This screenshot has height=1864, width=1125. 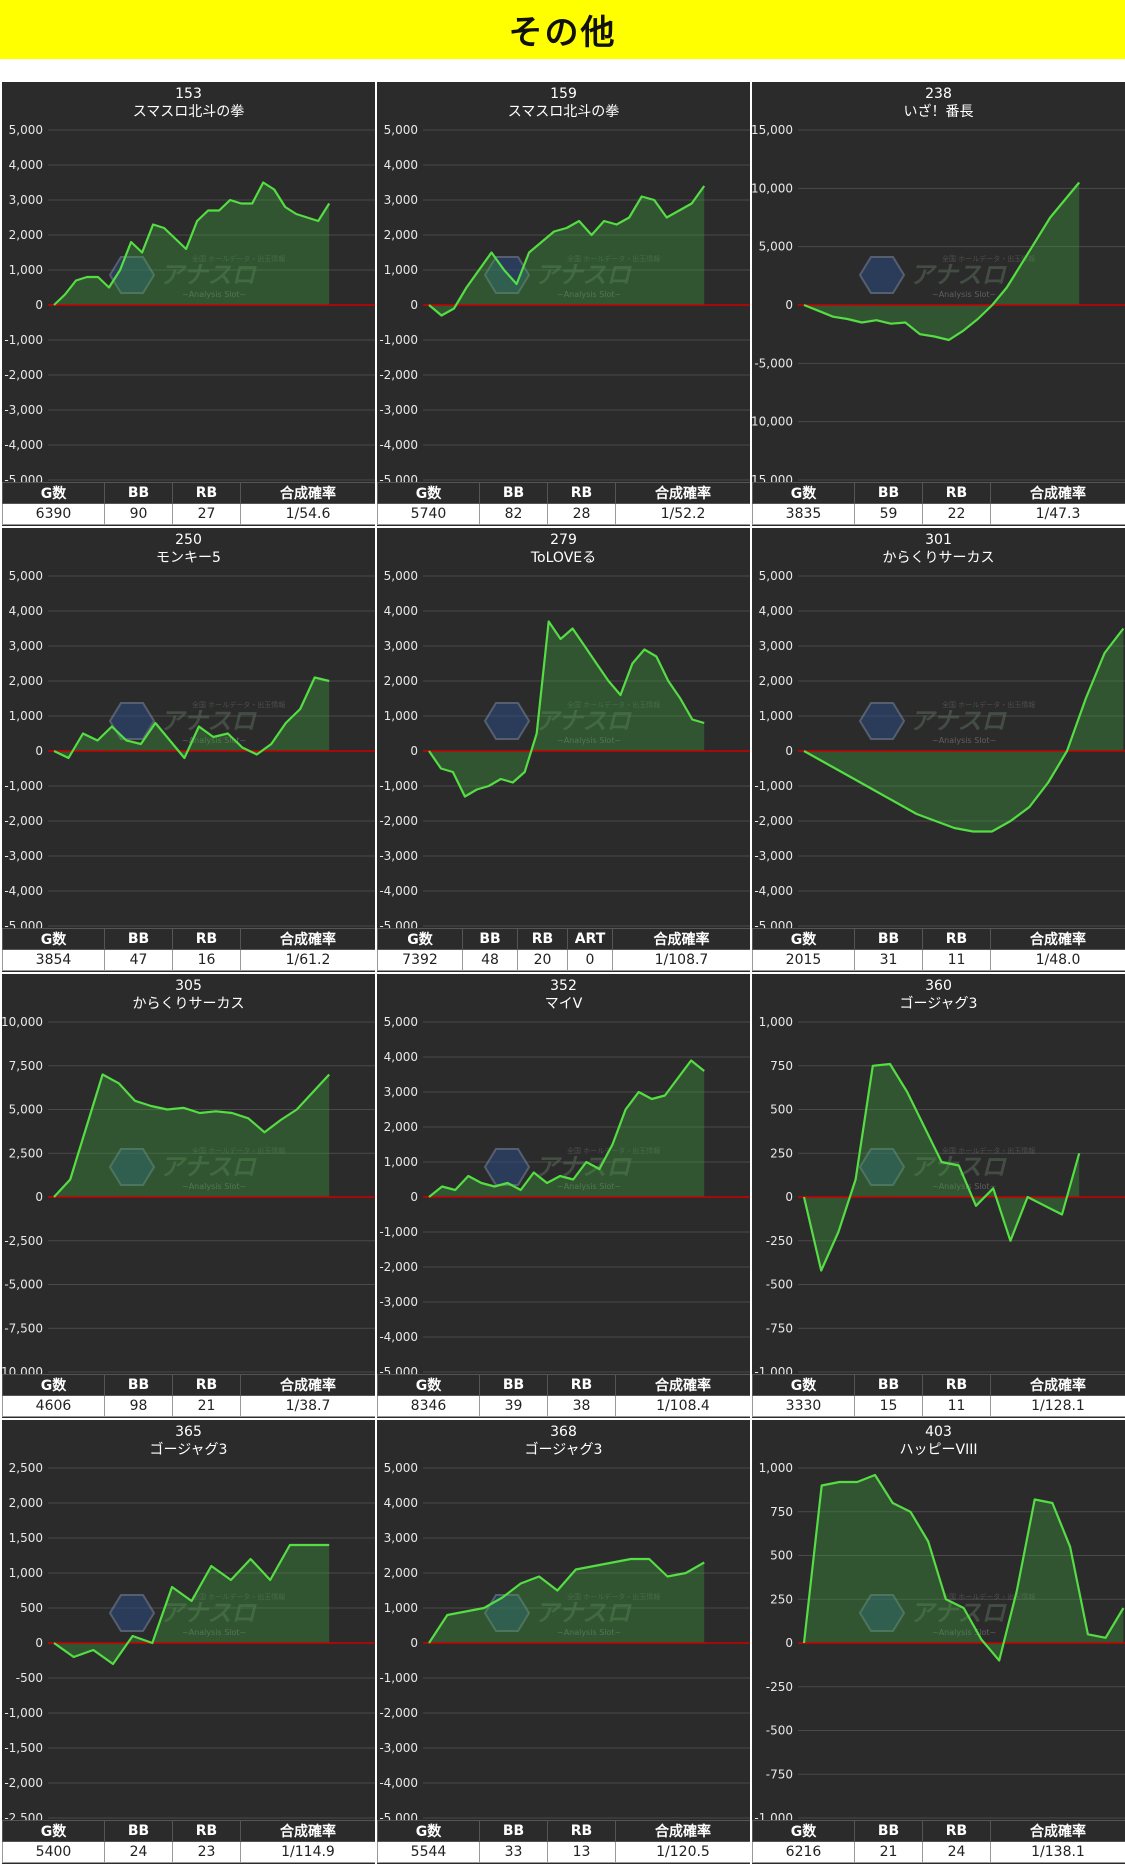 I want to click on stats-value-cell: 13, so click(x=581, y=1852).